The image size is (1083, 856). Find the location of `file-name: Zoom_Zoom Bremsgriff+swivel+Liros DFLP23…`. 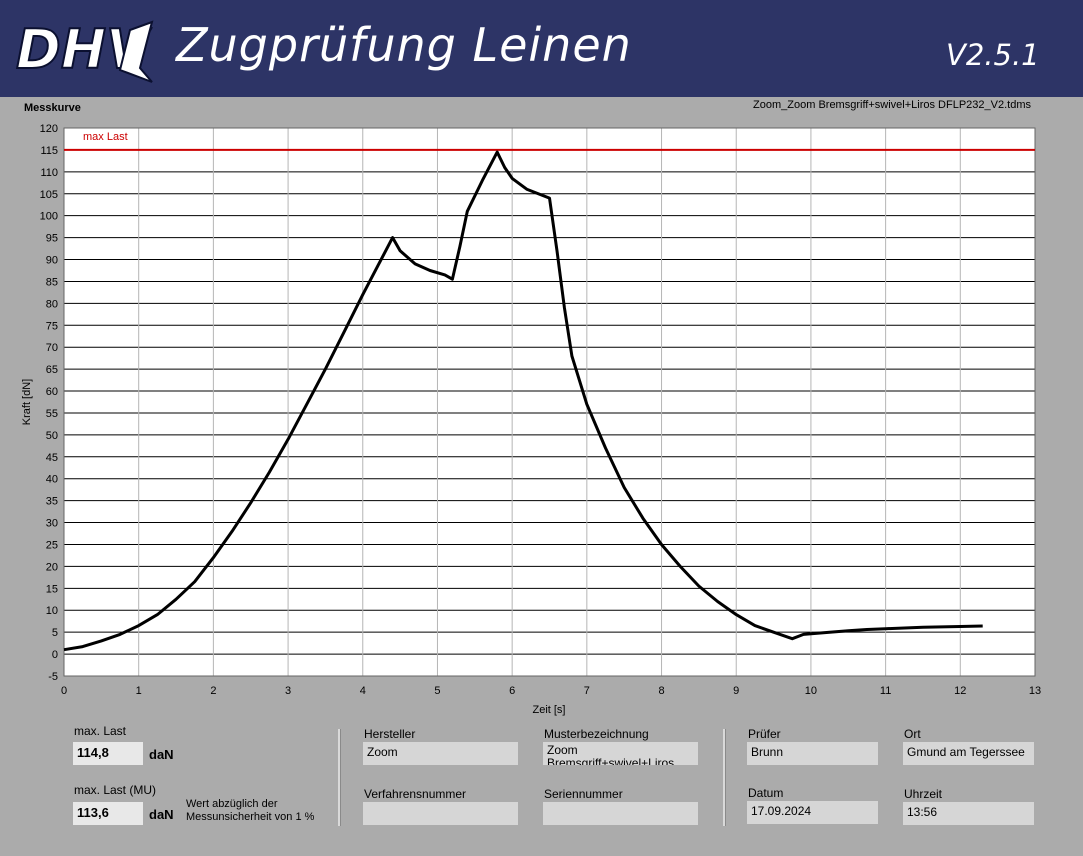

file-name: Zoom_Zoom Bremsgriff+swivel+Liros DFLP23… is located at coordinates (892, 105).